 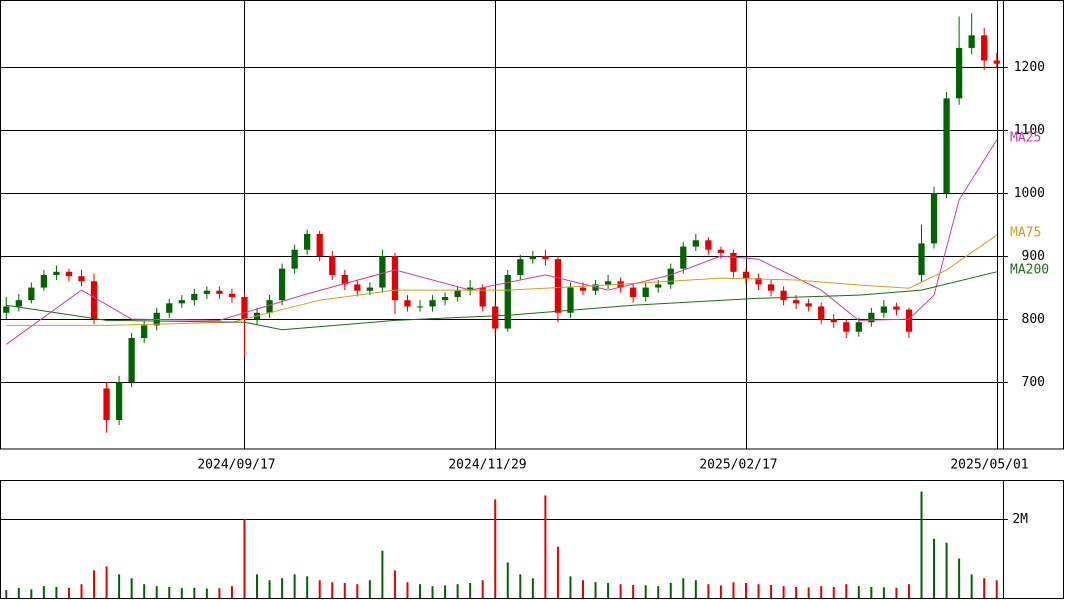 What do you see at coordinates (501, 301) in the screenshot?
I see `moving-average-line` at bounding box center [501, 301].